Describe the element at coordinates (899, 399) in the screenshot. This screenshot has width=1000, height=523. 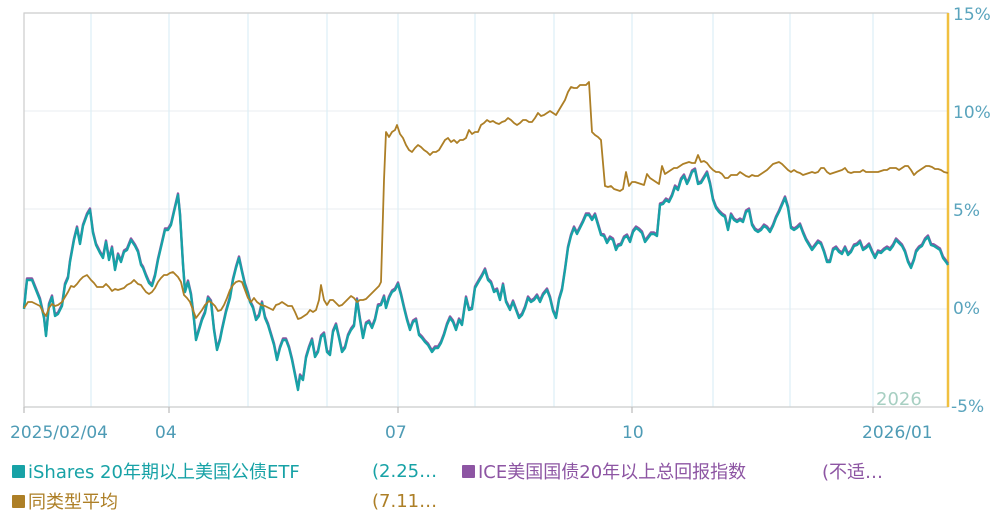
I see `year-watermark: 2026` at that location.